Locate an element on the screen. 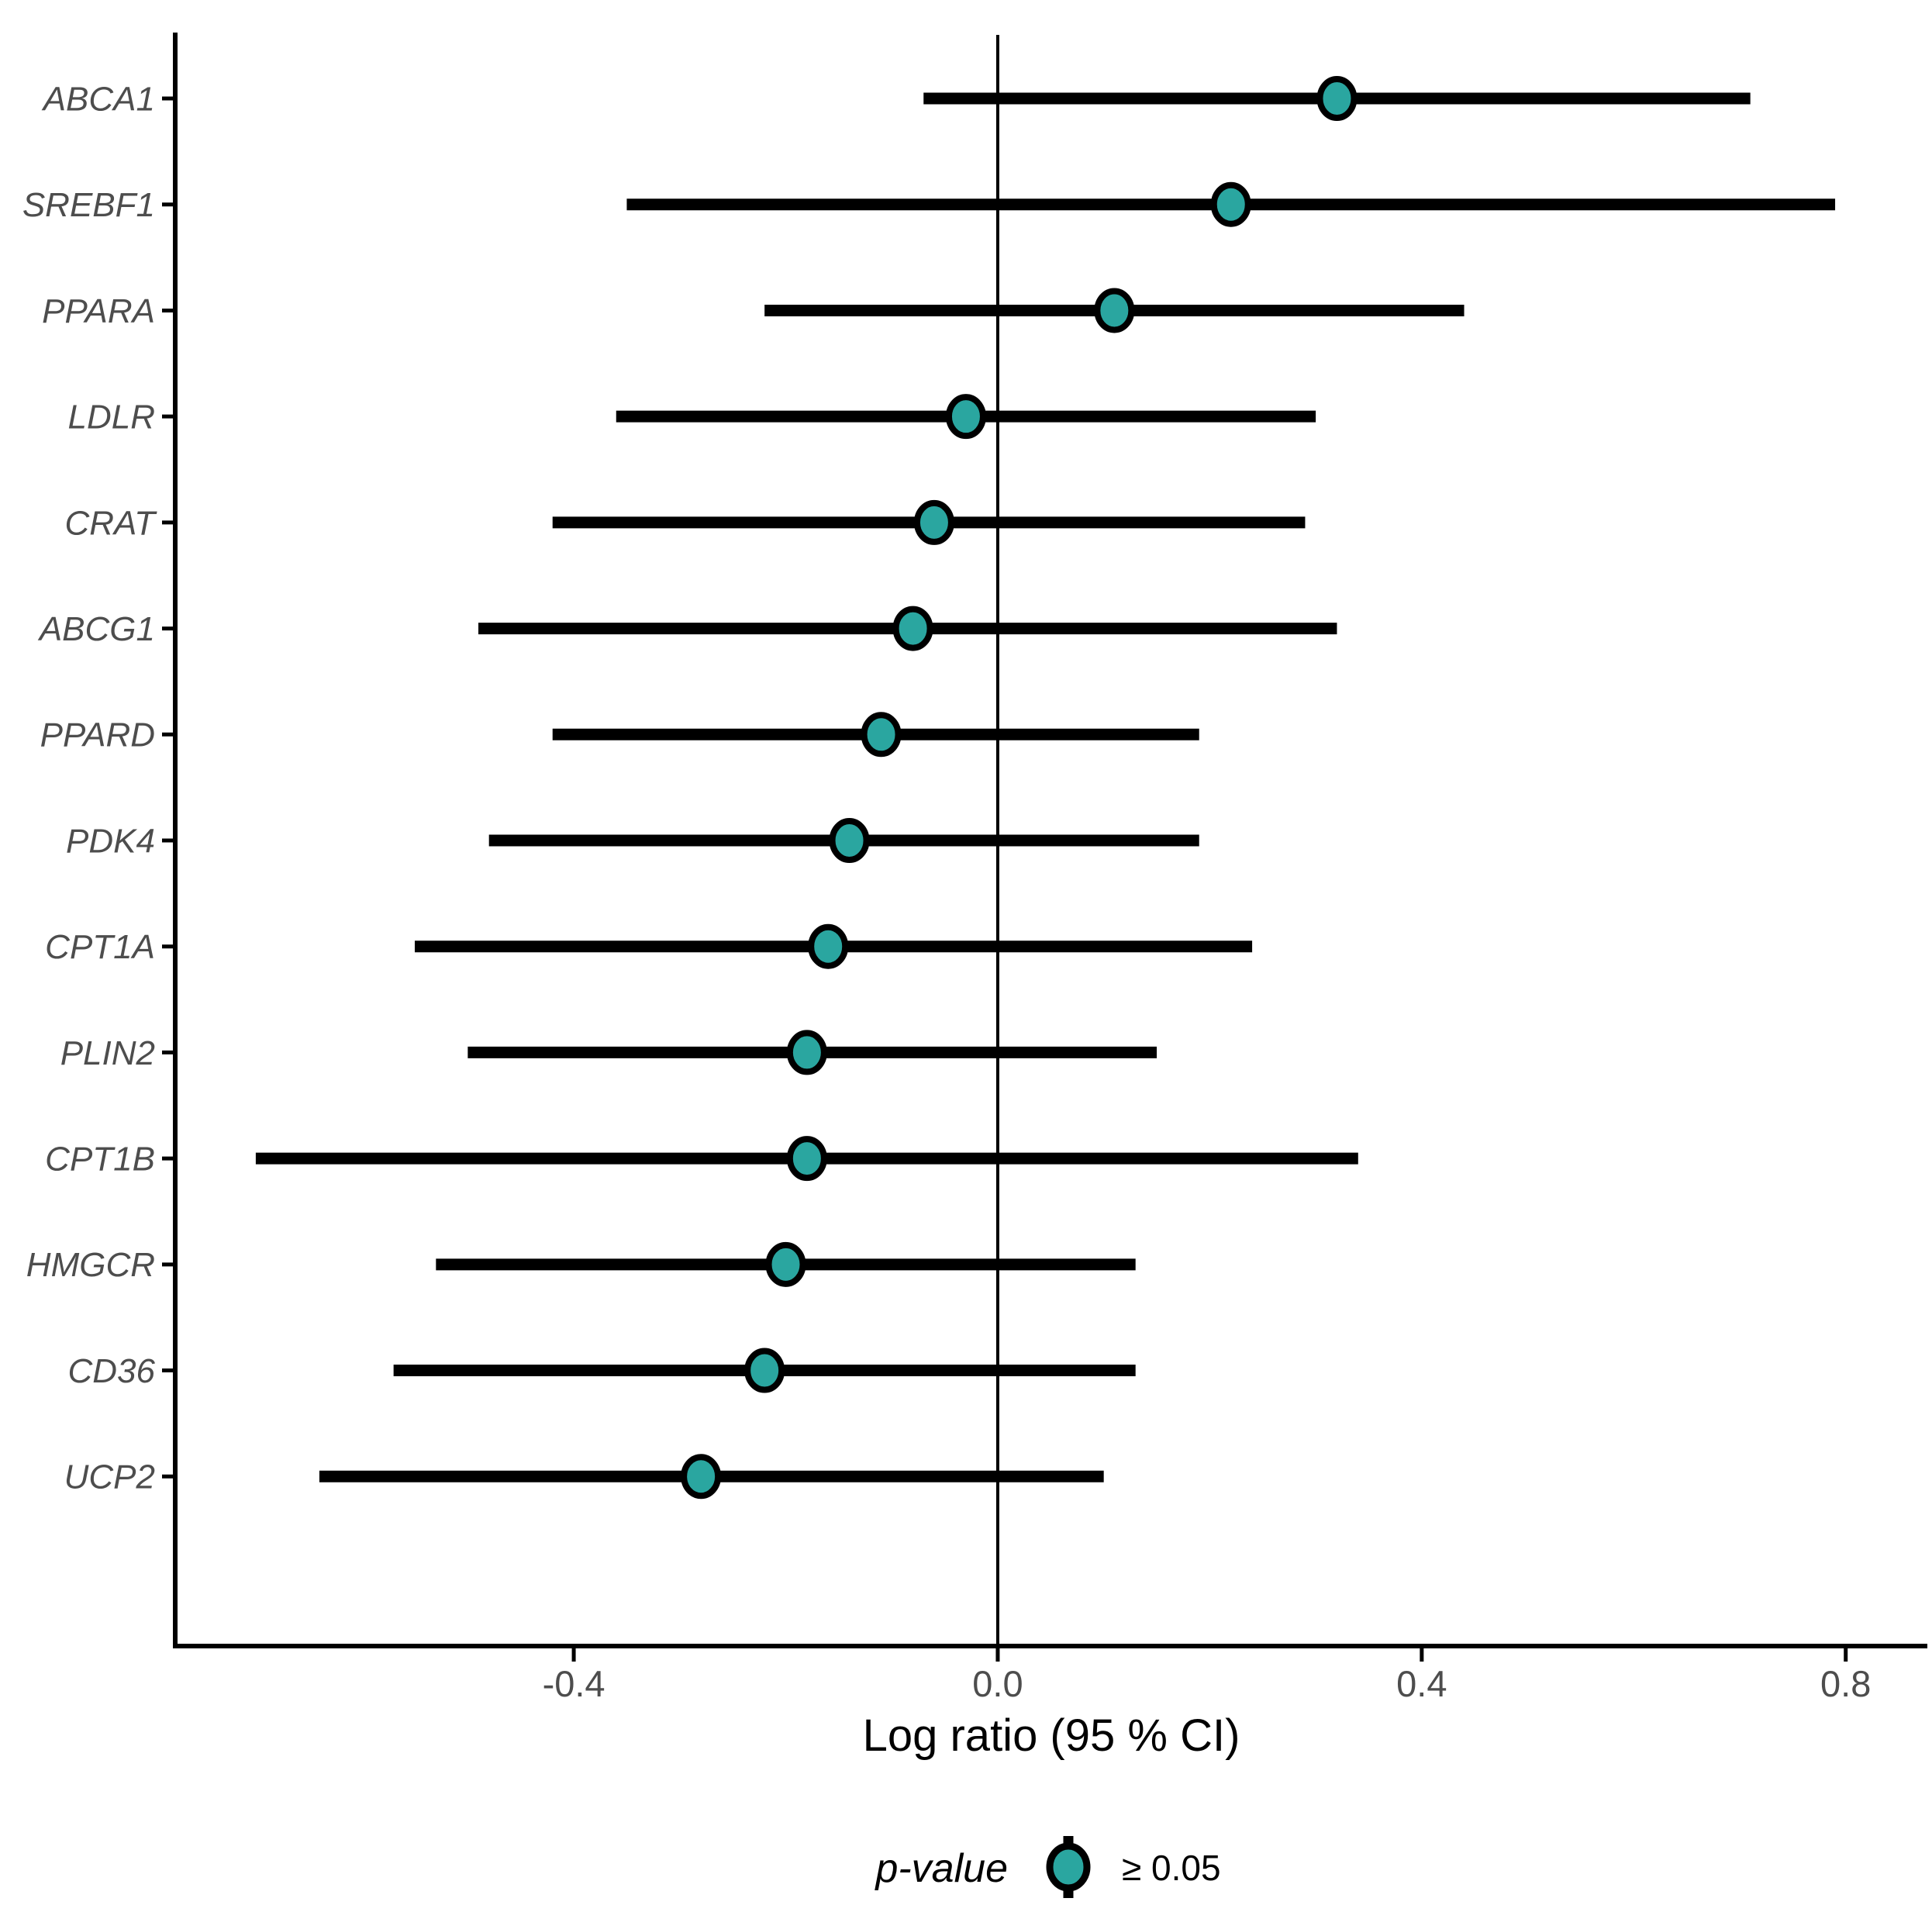 The height and width of the screenshot is (1912, 1932). y-tick-label-CPT1A: CPT1A is located at coordinates (100, 947).